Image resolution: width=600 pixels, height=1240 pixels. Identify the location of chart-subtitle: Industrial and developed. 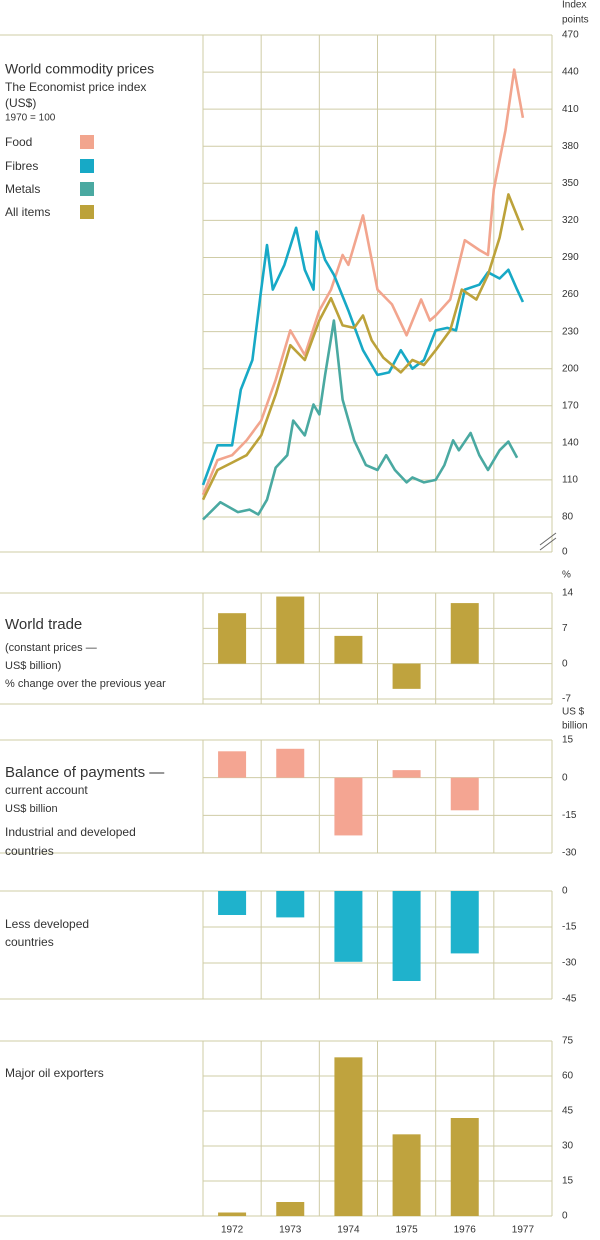
(70, 832).